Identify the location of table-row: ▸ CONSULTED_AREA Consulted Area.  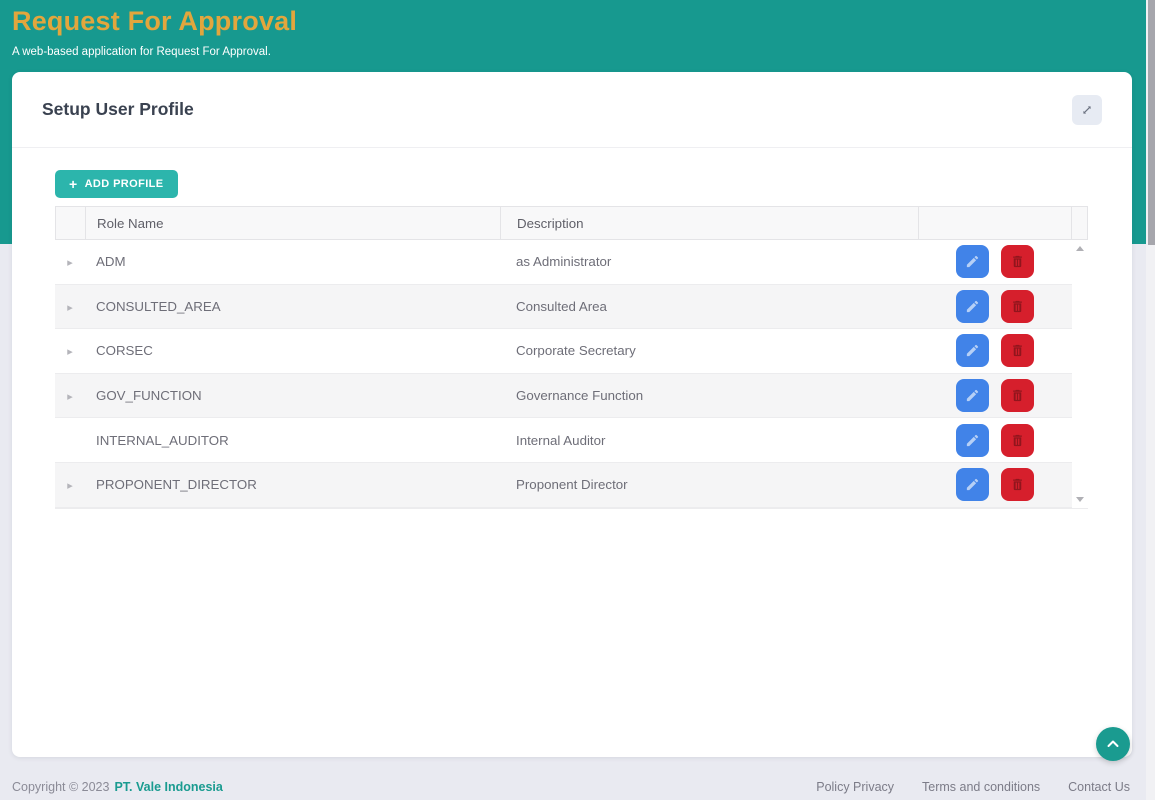
(563, 307).